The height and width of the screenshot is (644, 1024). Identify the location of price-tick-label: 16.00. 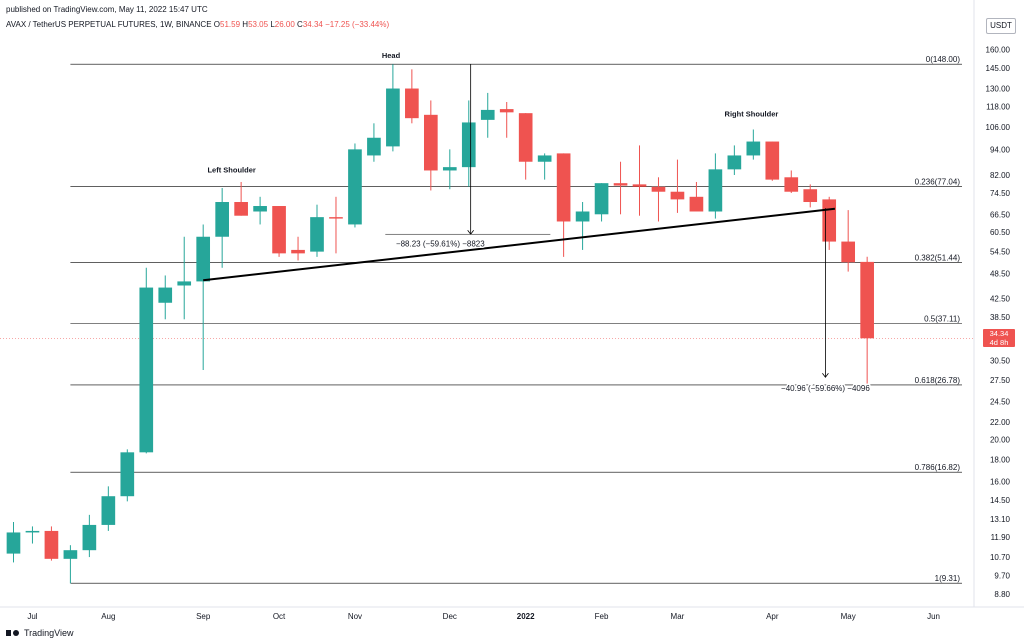
(1000, 482).